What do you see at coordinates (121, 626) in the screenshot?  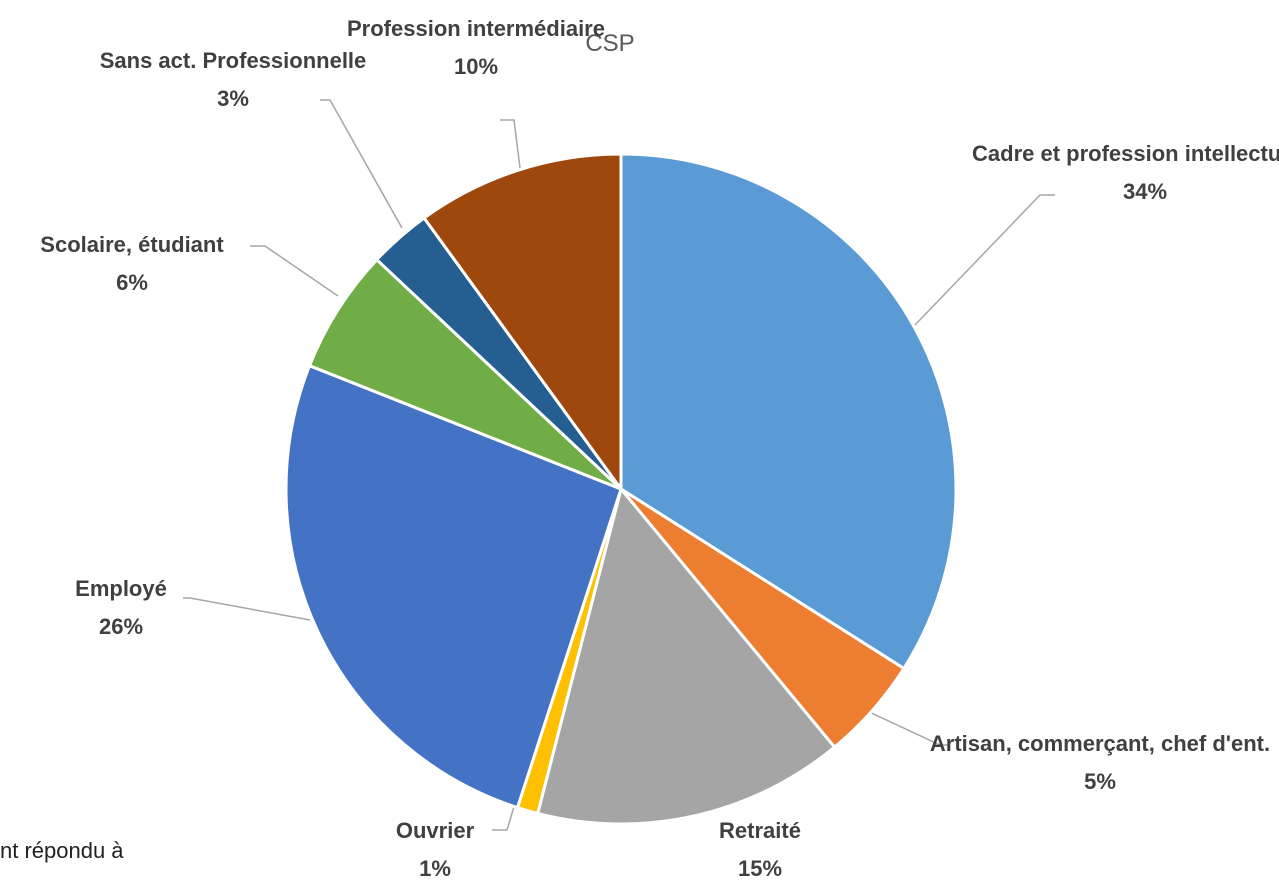 I see `value-label: 26%` at bounding box center [121, 626].